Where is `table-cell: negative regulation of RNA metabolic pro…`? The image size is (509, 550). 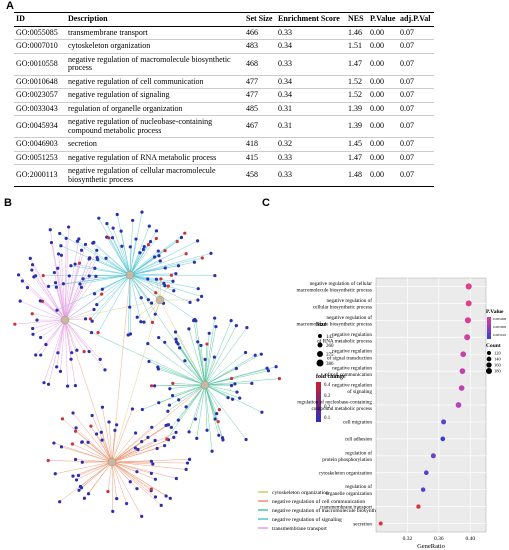
table-cell: negative regulation of RNA metabolic pro… is located at coordinates (155, 158).